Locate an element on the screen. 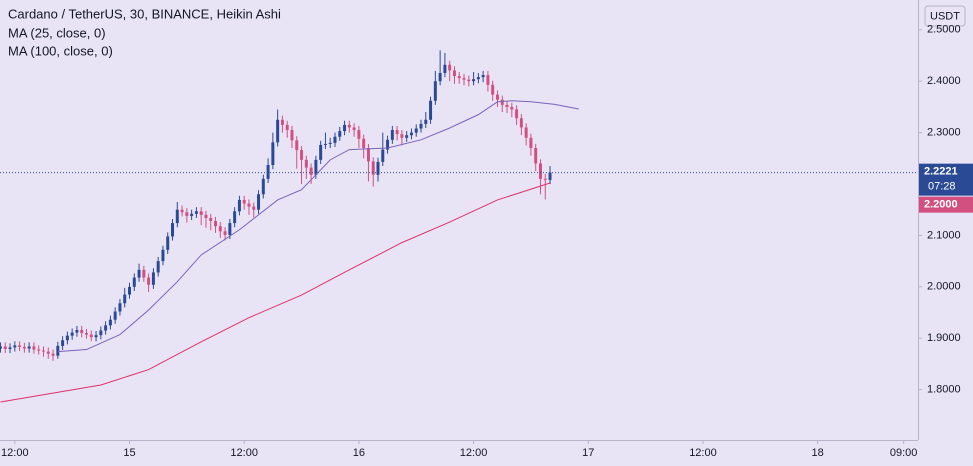 This screenshot has width=973, height=466. x-tick-label: 17 is located at coordinates (588, 453).